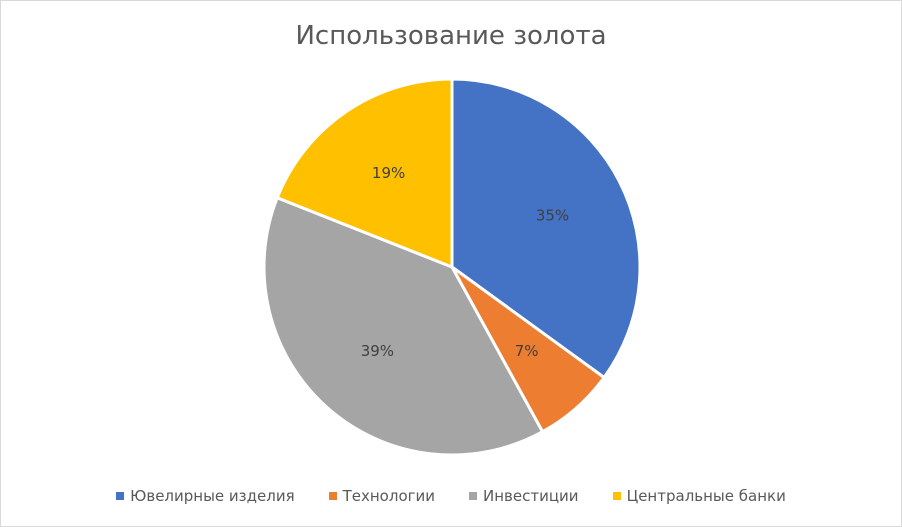 The image size is (902, 527). I want to click on legend-item-central-banks: Центральные банки, so click(699, 496).